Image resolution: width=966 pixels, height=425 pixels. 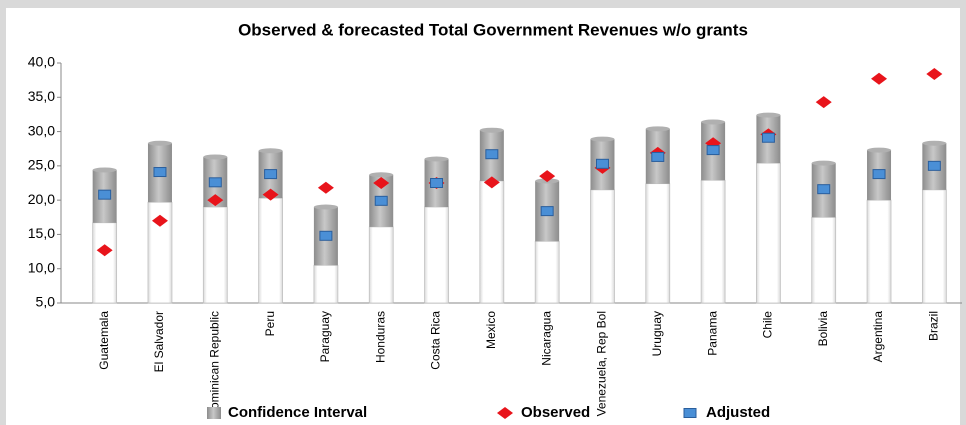 I want to click on x-tick-label: El Salvador, so click(x=159, y=341).